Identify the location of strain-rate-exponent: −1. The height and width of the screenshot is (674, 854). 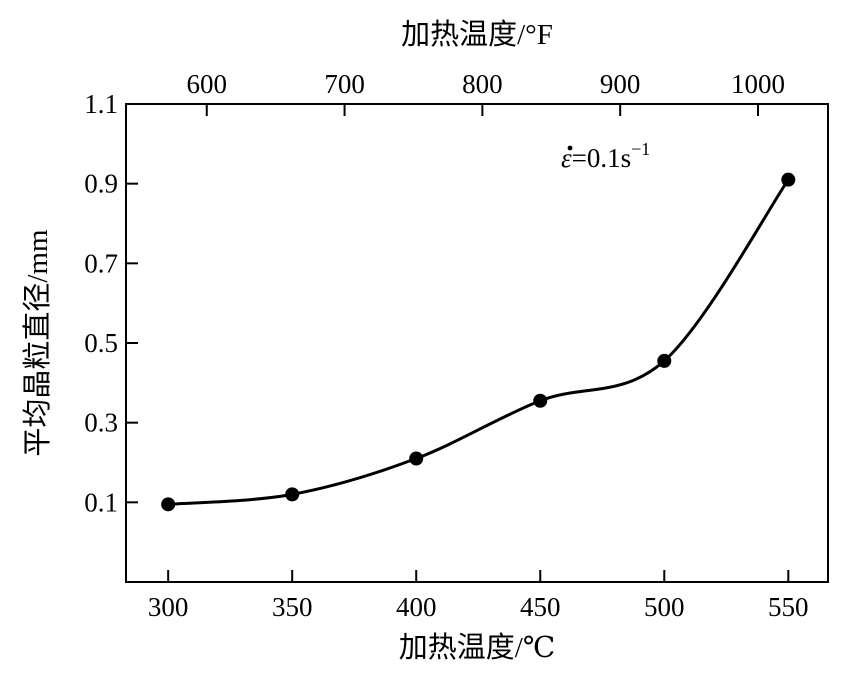
(640, 149).